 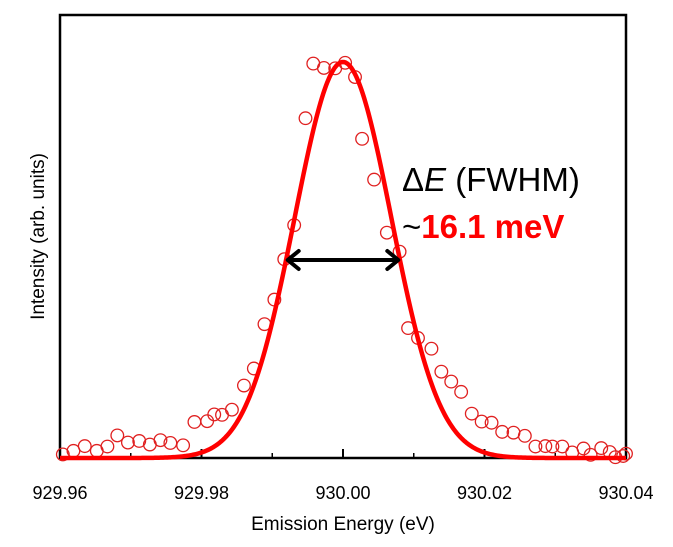 What do you see at coordinates (59, 493) in the screenshot?
I see `x-tick-label: 929.96` at bounding box center [59, 493].